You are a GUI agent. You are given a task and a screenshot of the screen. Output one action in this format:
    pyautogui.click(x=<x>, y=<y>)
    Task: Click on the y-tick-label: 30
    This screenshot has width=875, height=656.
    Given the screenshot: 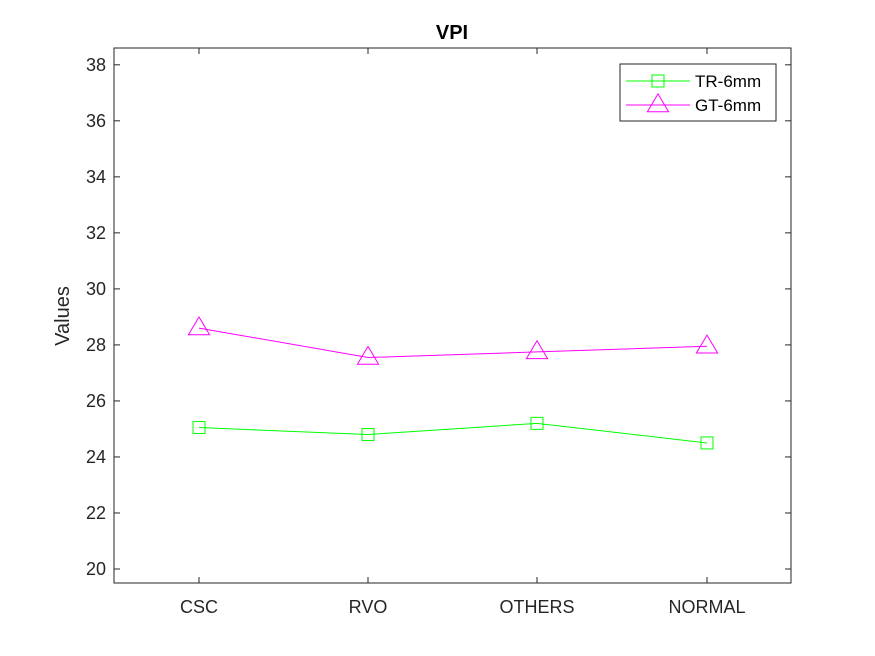 What is the action you would take?
    pyautogui.click(x=96, y=289)
    